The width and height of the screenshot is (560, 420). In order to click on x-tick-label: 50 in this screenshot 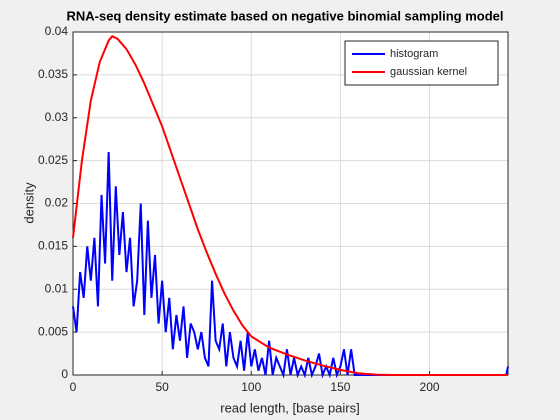, I will do `click(162, 387)`.